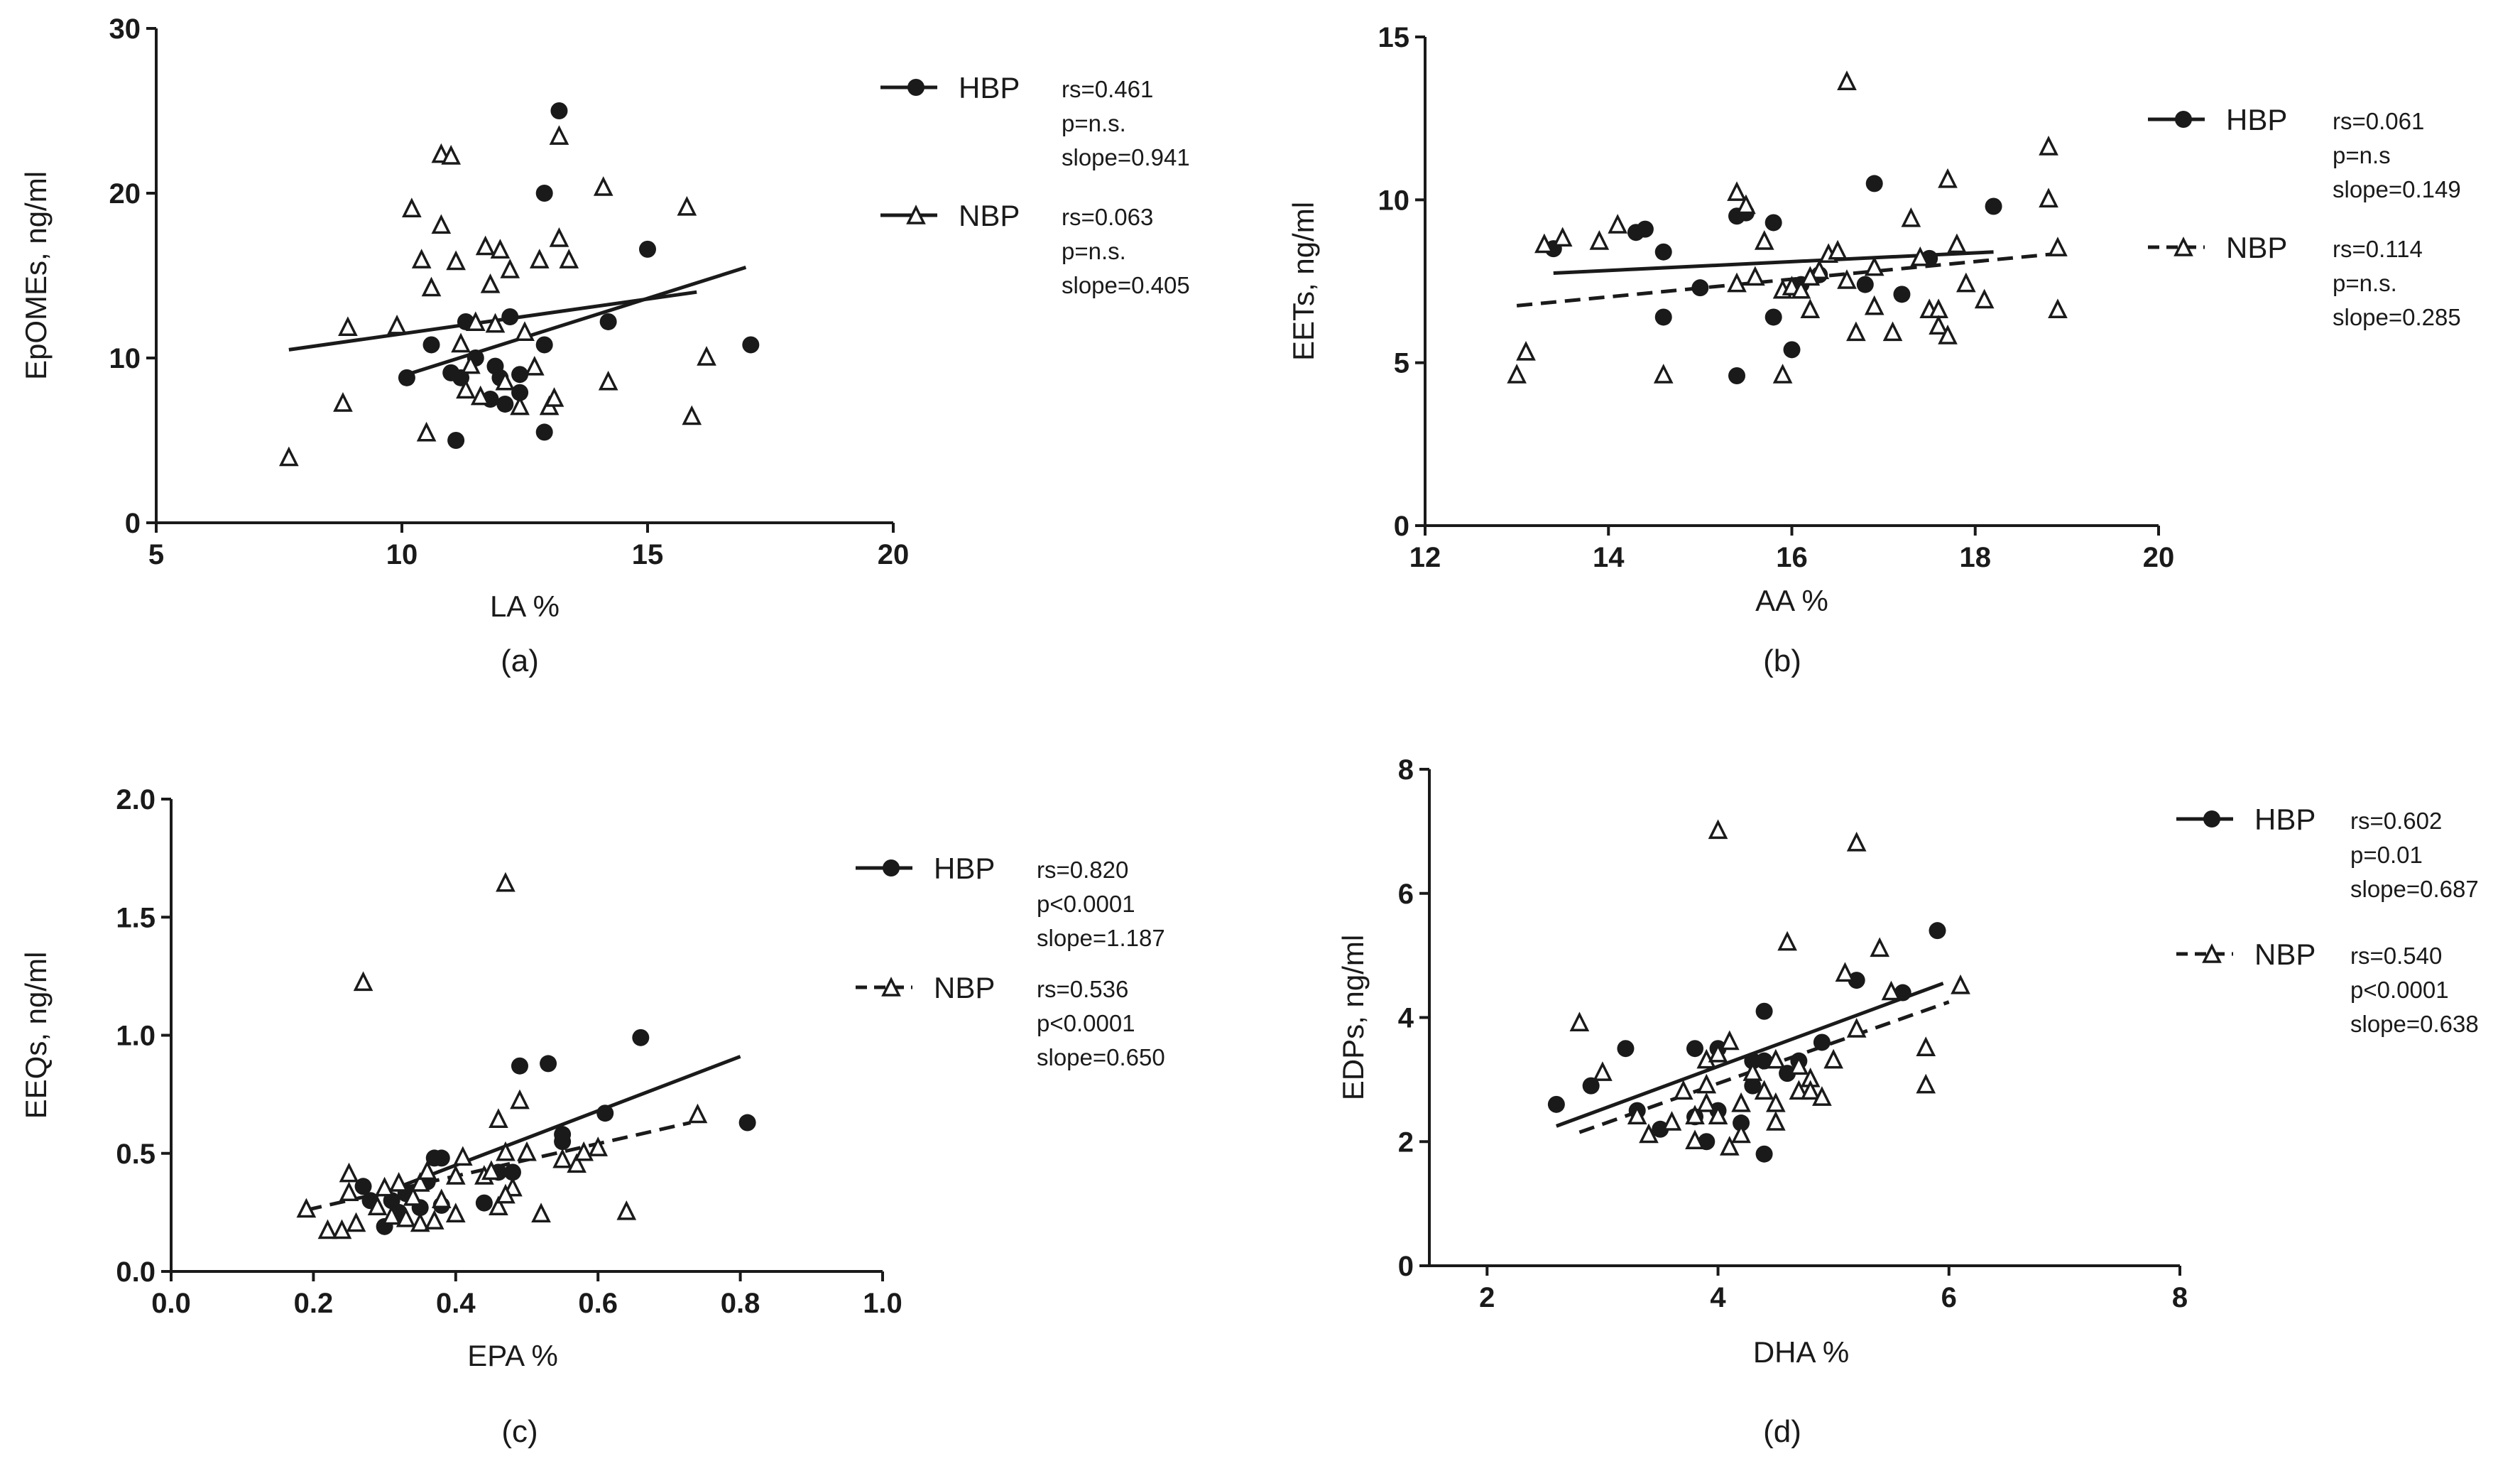 The height and width of the screenshot is (1476, 2520). Describe the element at coordinates (525, 606) in the screenshot. I see `x-axis-label: LA %` at that location.